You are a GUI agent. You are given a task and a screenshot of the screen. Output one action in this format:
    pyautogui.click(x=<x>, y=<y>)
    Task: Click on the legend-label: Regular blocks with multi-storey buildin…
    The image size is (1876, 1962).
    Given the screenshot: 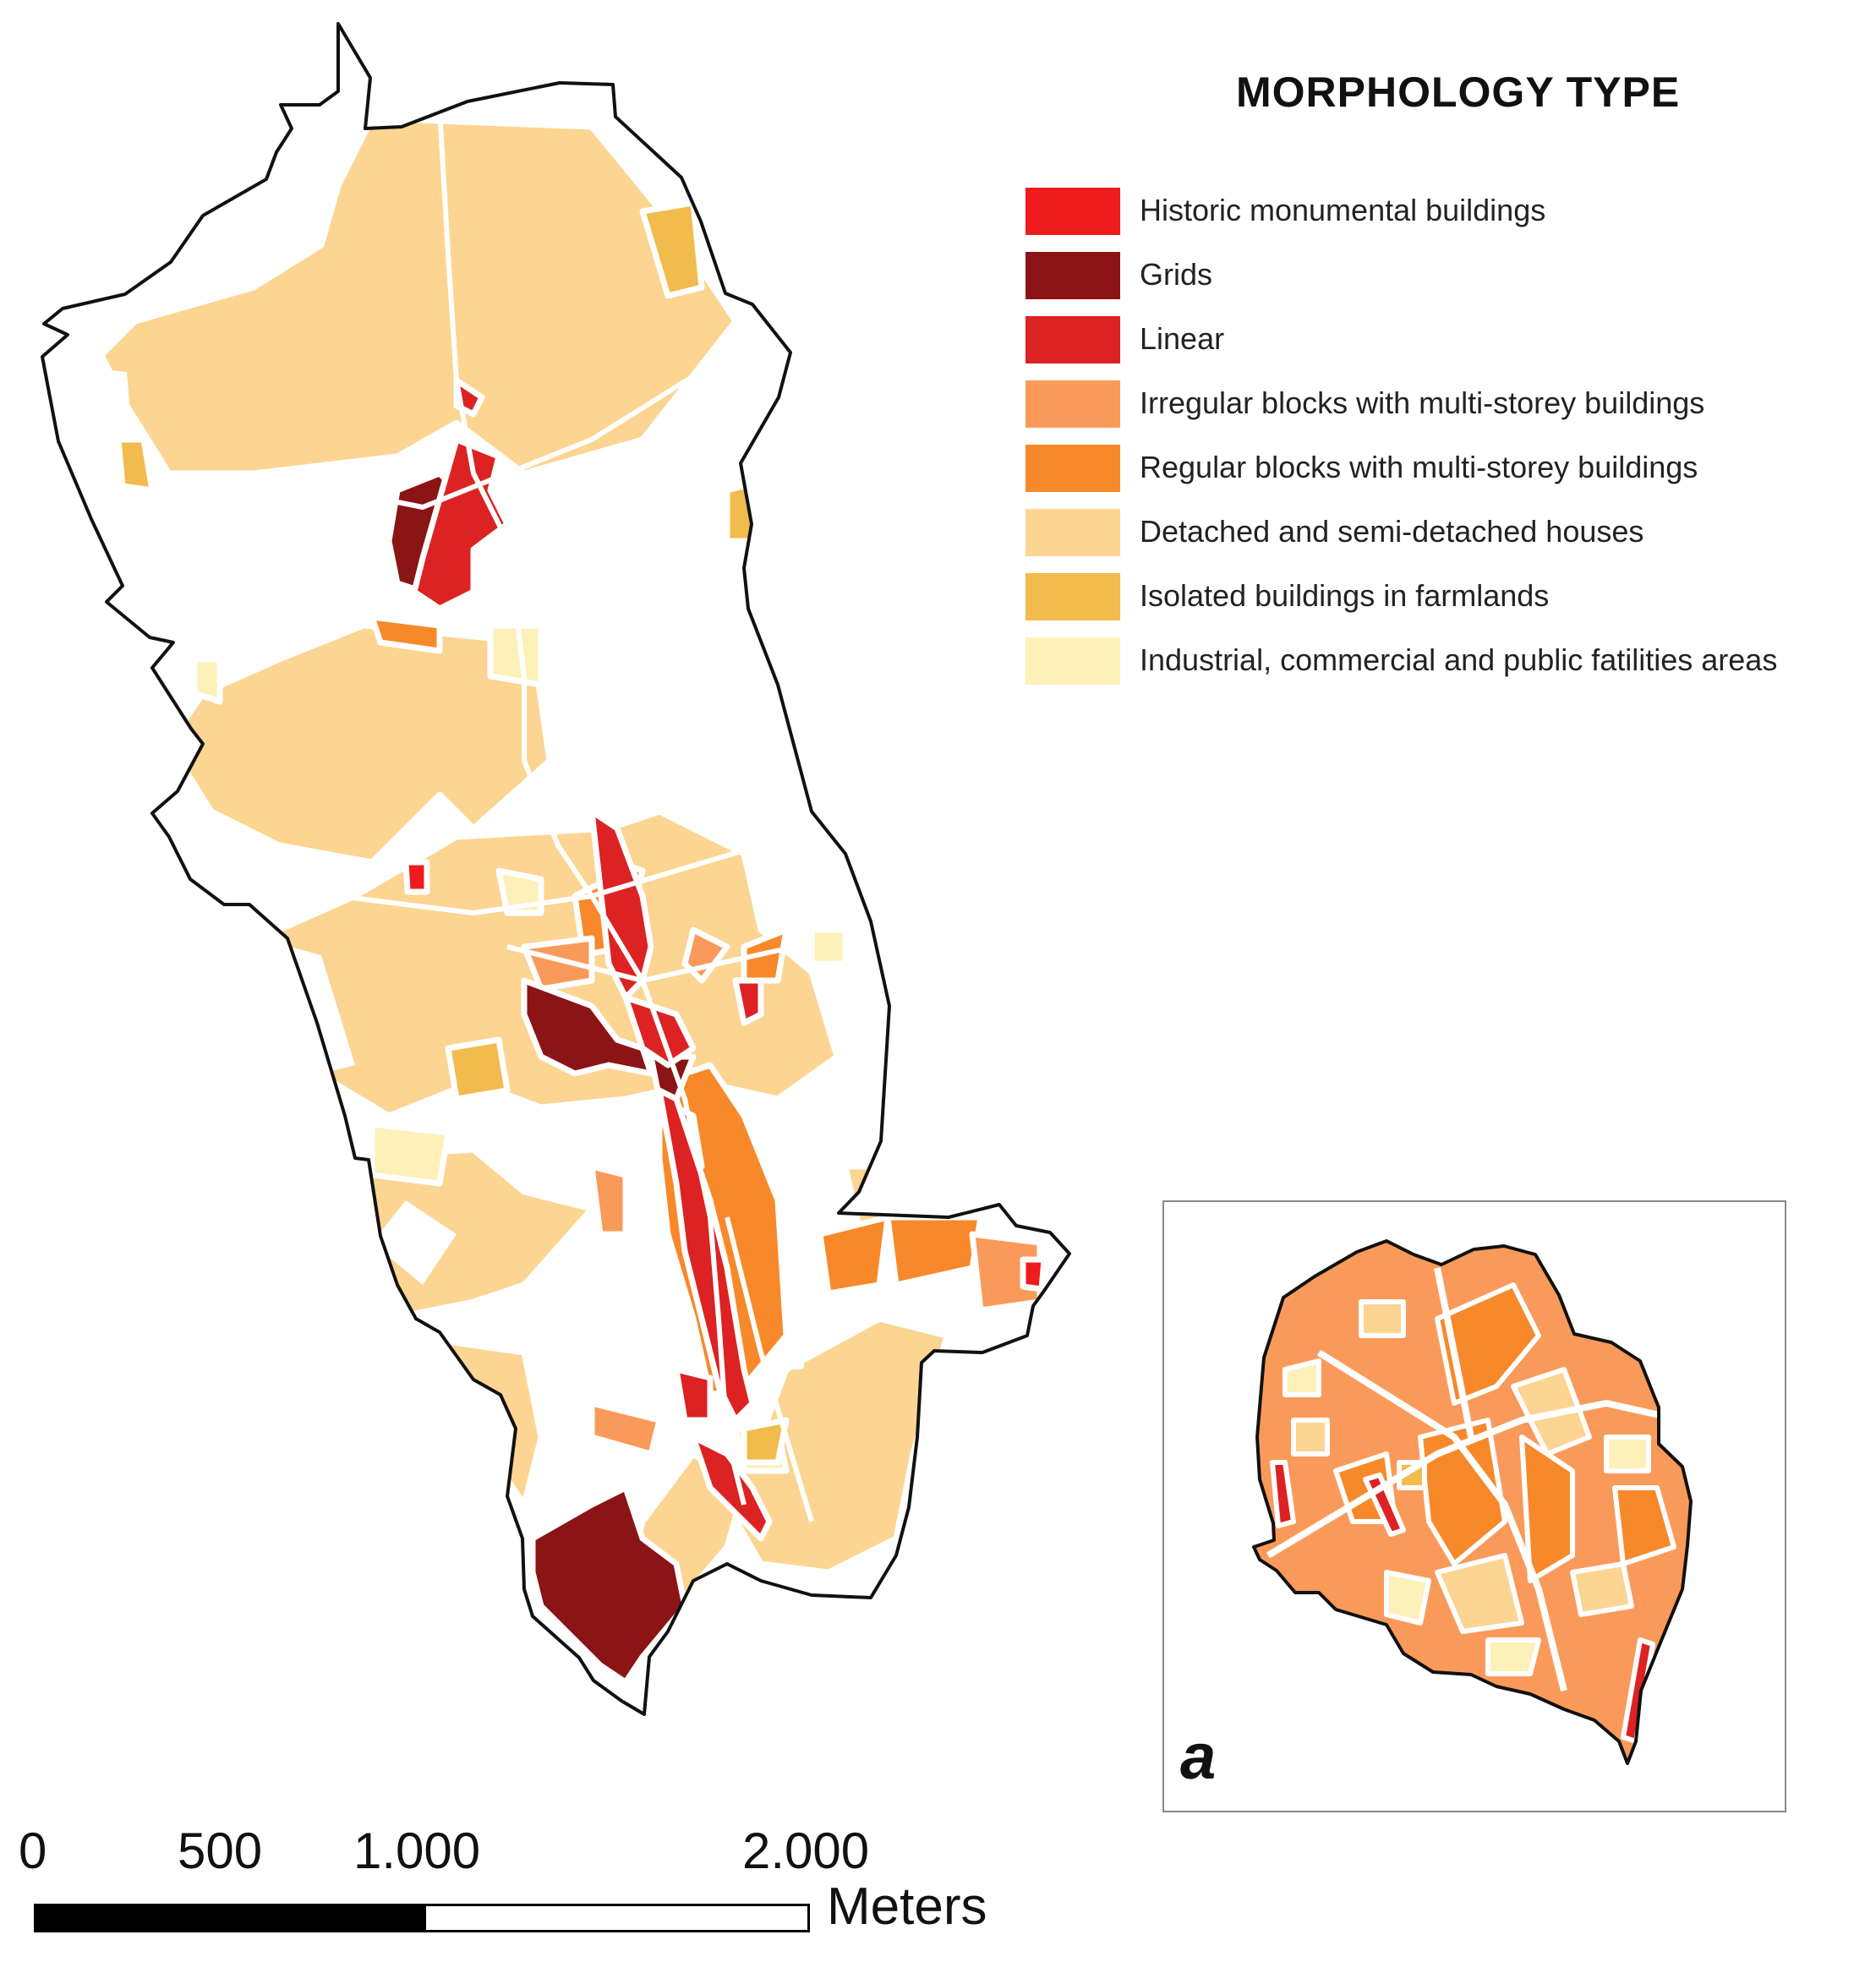 What is the action you would take?
    pyautogui.click(x=1419, y=467)
    